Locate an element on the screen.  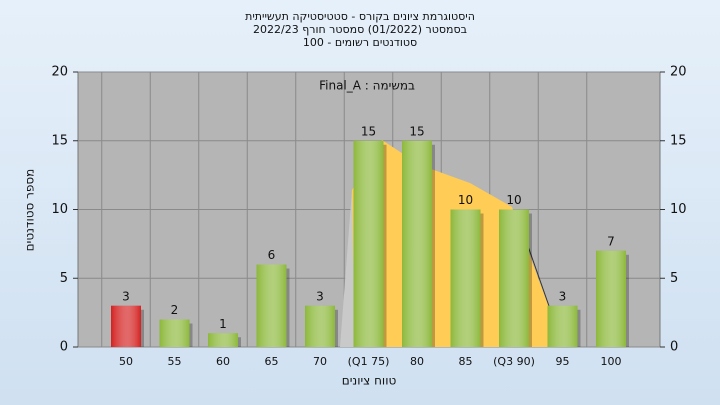
value-label: 6 is located at coordinates (272, 255).